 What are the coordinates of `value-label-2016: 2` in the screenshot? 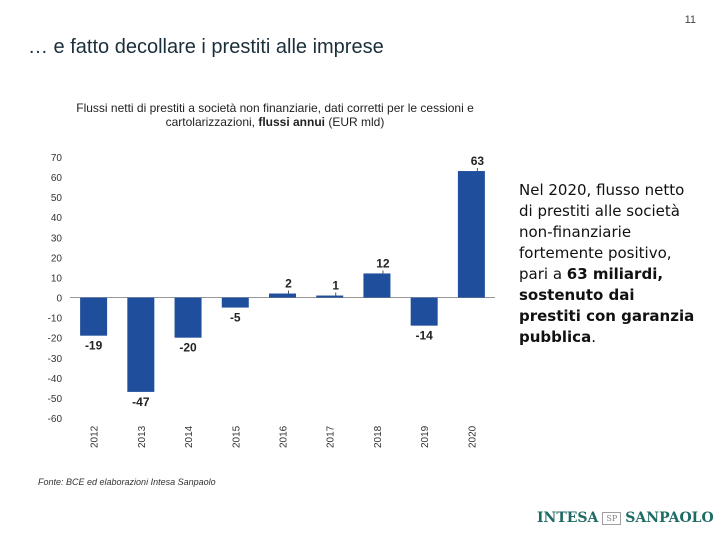 It's located at (288, 284).